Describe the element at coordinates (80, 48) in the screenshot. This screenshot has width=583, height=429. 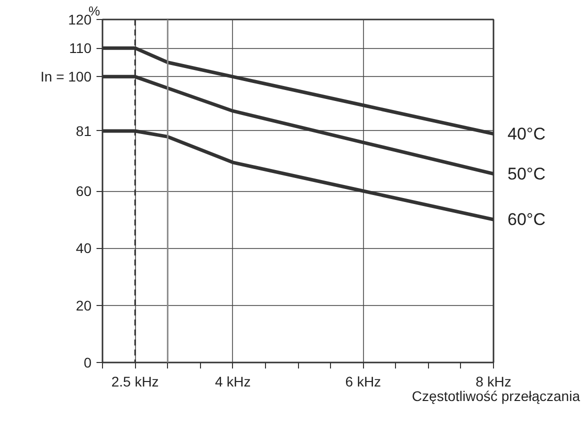
I see `y-tick-label: 110` at that location.